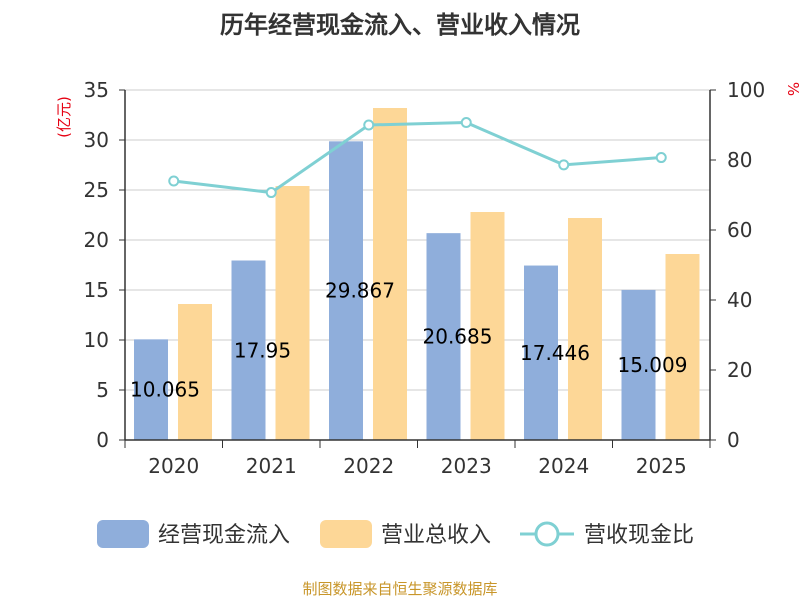 This screenshot has width=800, height=600. What do you see at coordinates (96, 340) in the screenshot?
I see `left-tick-label: 10` at bounding box center [96, 340].